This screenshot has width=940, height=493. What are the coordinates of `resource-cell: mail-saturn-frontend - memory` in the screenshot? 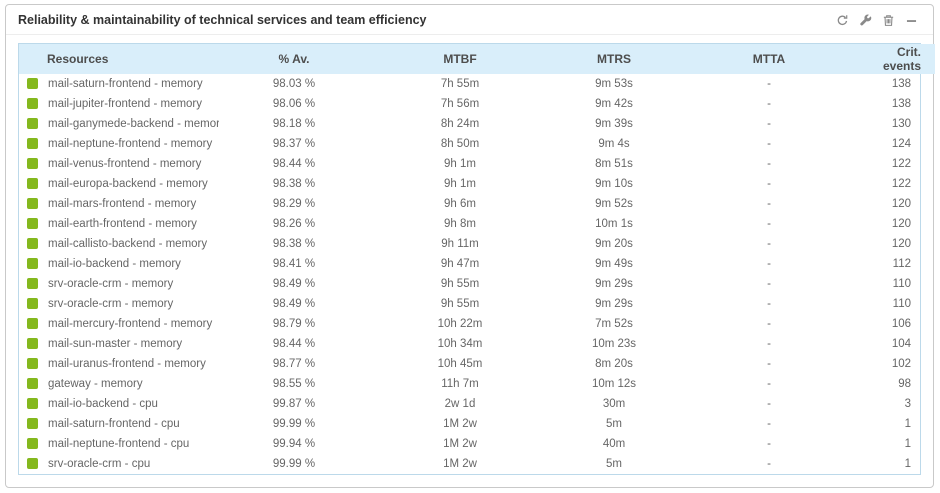 It's located at (125, 84).